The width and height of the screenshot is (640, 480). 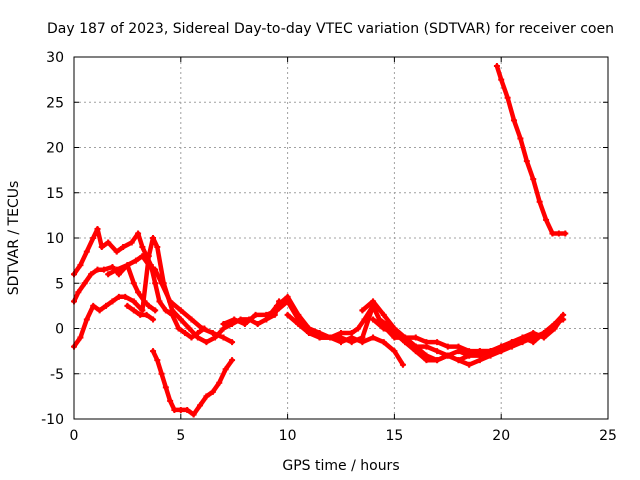 I want to click on y-tick-label: 30, so click(x=55, y=58).